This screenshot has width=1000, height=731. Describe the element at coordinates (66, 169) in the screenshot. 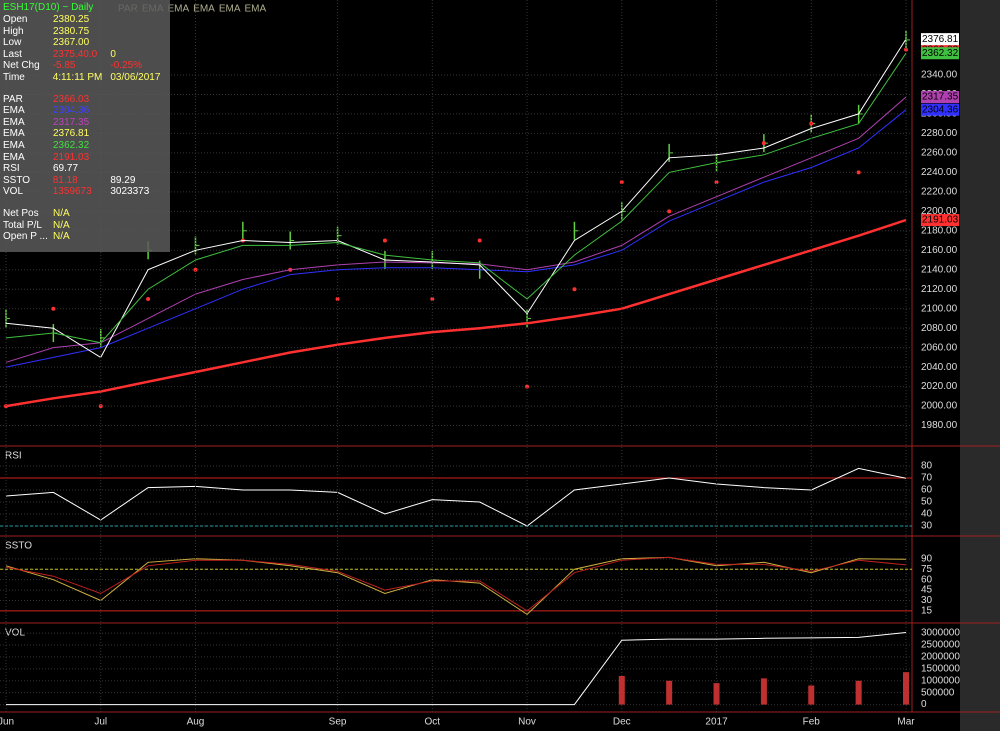

I see `info-value: 69.77` at that location.